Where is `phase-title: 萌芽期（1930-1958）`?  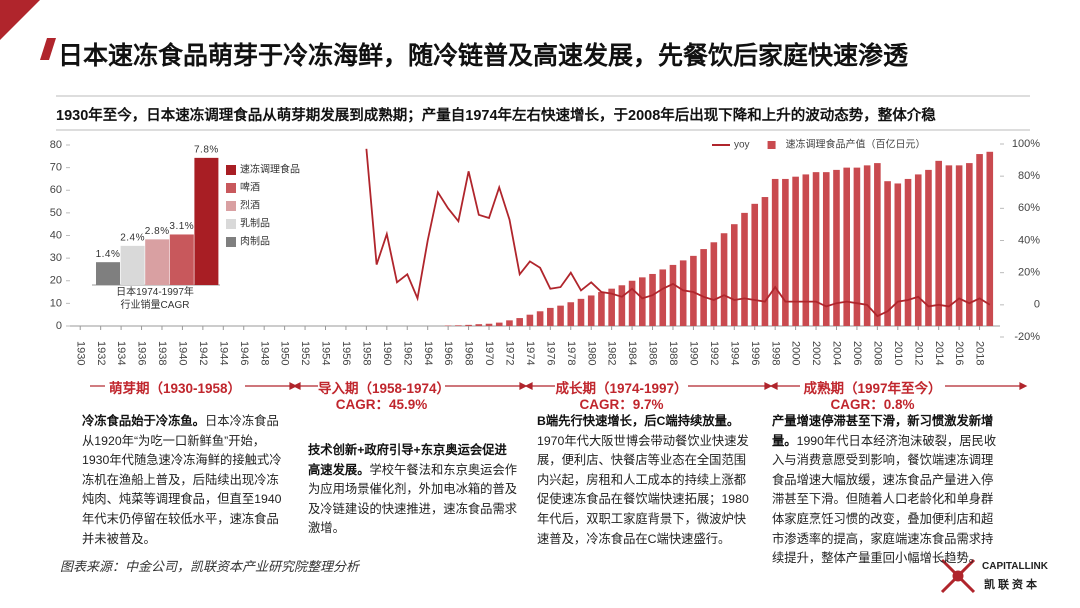 phase-title: 萌芽期（1930-1958） is located at coordinates (175, 388).